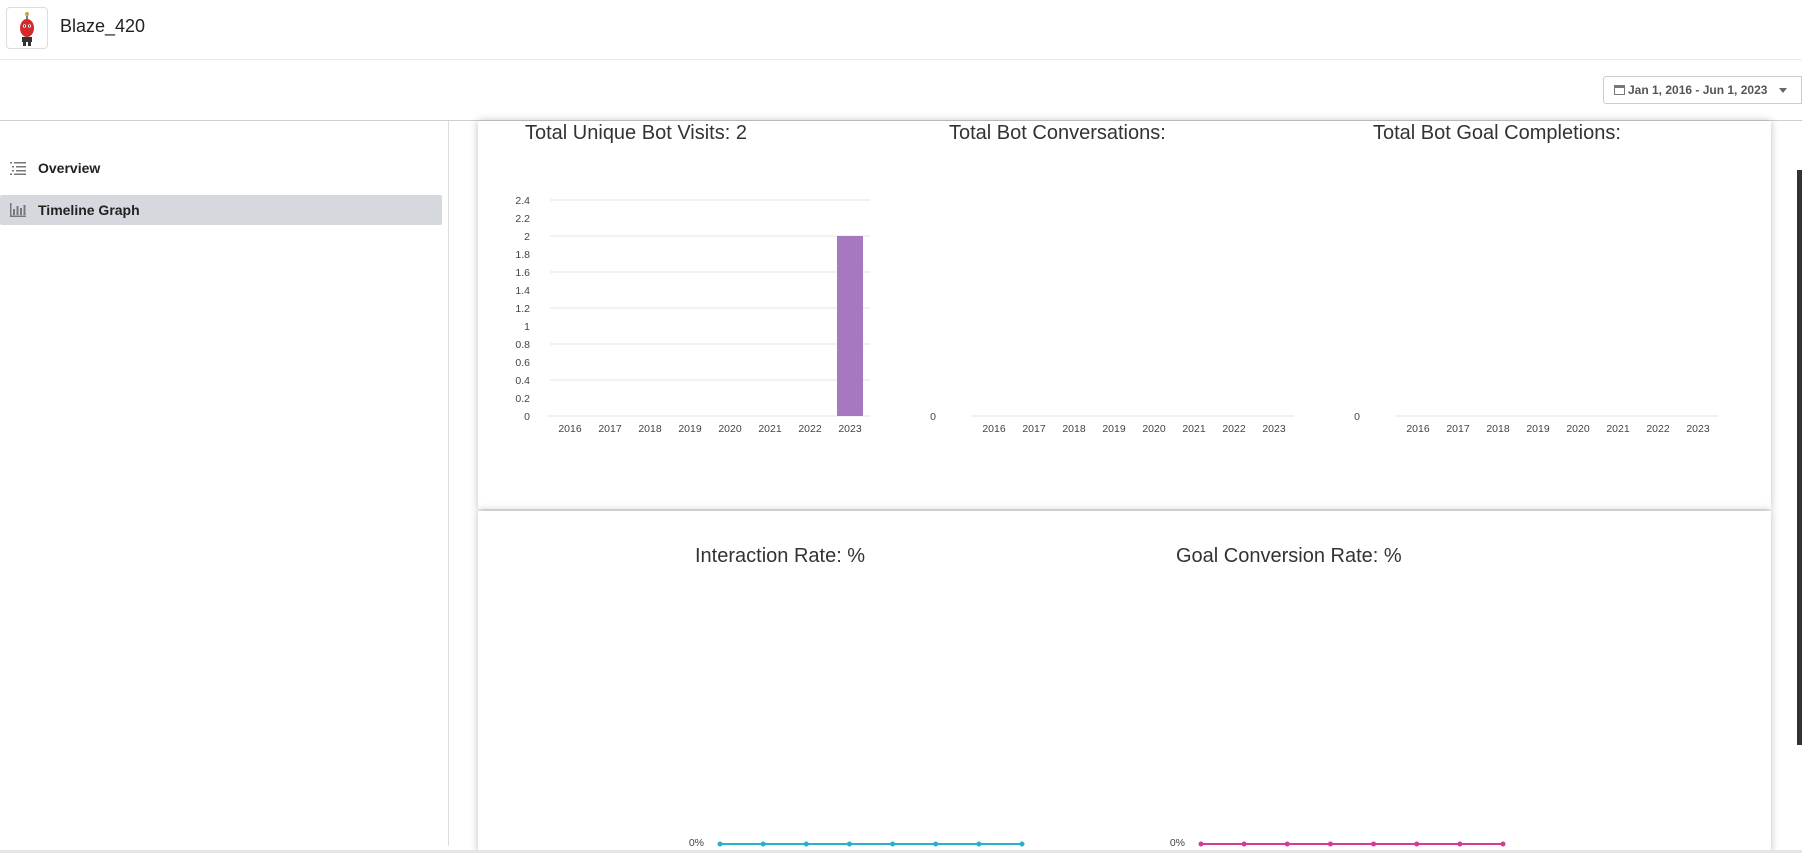  What do you see at coordinates (636, 133) in the screenshot?
I see `unique-visits-title: Total Unique Bot Visits: 2` at bounding box center [636, 133].